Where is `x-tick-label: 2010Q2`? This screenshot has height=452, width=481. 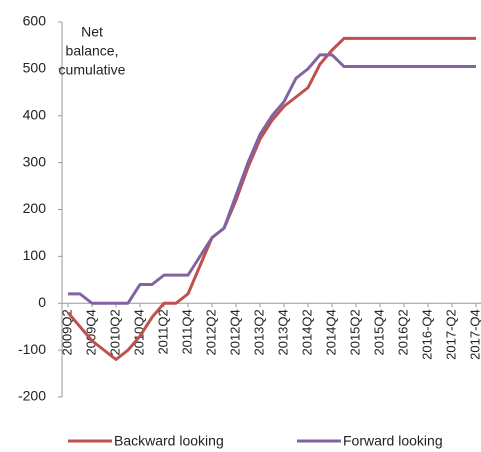 x-tick-label: 2010Q2 is located at coordinates (114, 332).